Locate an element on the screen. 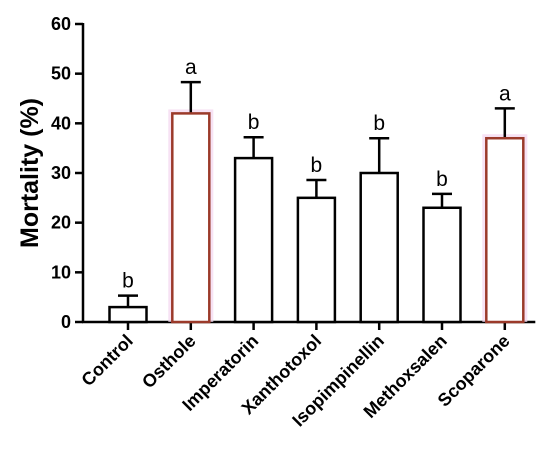 The height and width of the screenshot is (472, 550). y-tick-label: 40 is located at coordinates (61, 123).